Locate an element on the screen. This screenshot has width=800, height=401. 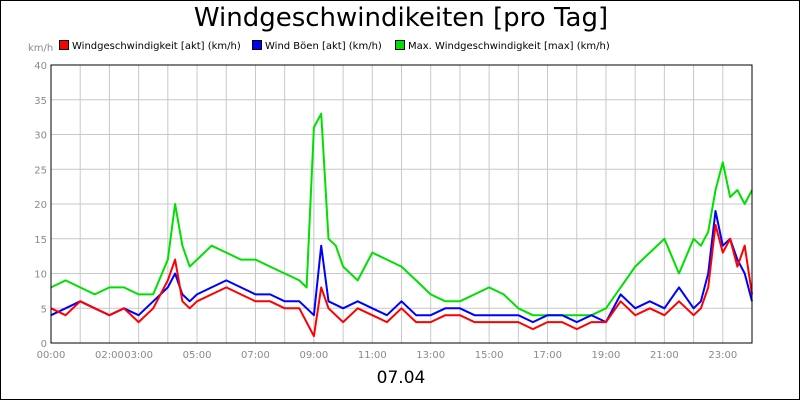
y-tick-label: 5 is located at coordinates (44, 309).